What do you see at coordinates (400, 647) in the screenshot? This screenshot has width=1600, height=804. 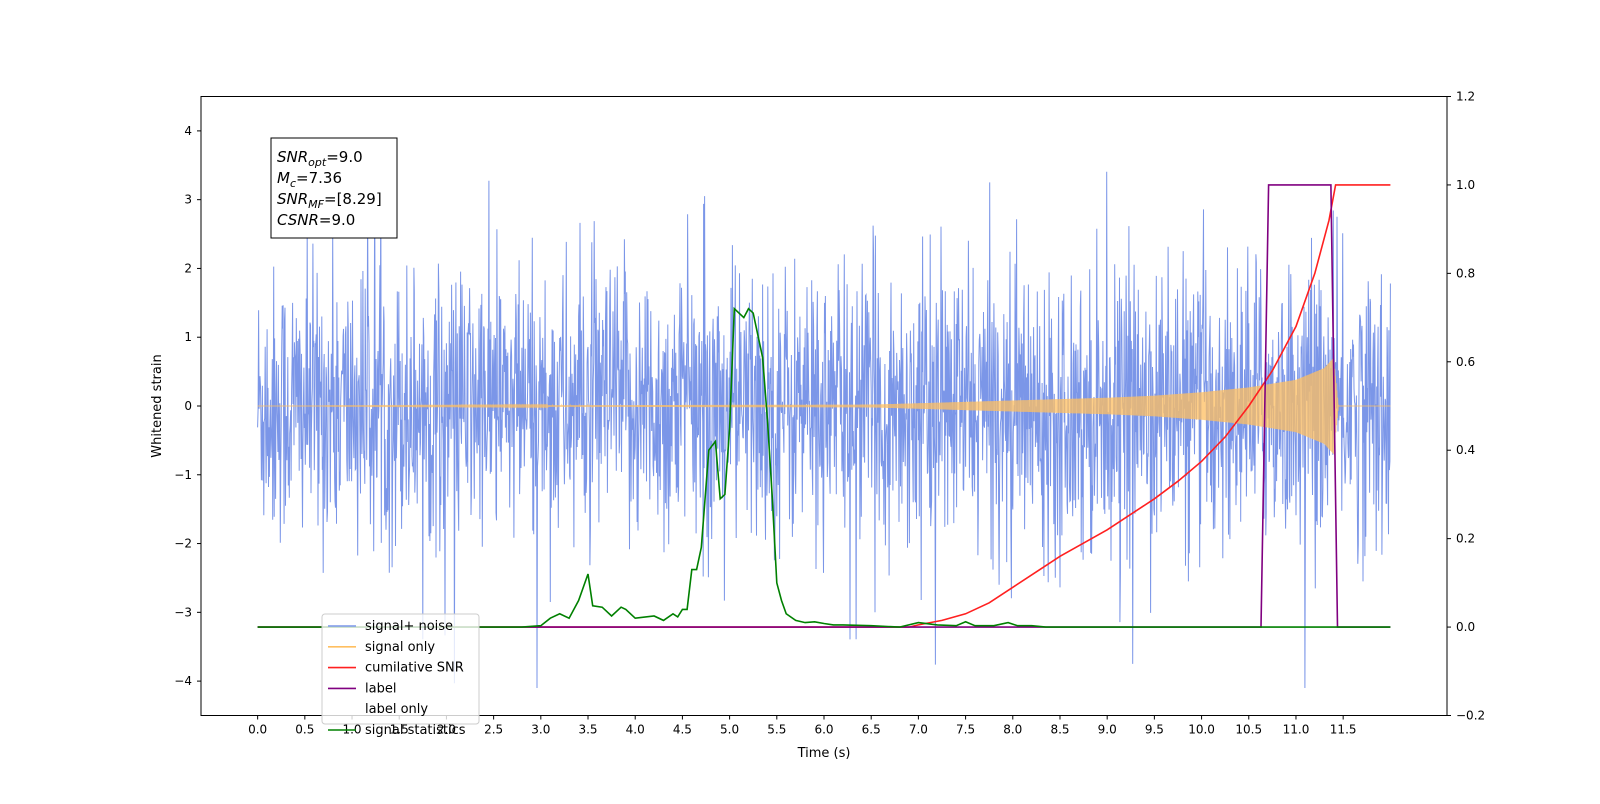 I see `legend-label: signal only` at bounding box center [400, 647].